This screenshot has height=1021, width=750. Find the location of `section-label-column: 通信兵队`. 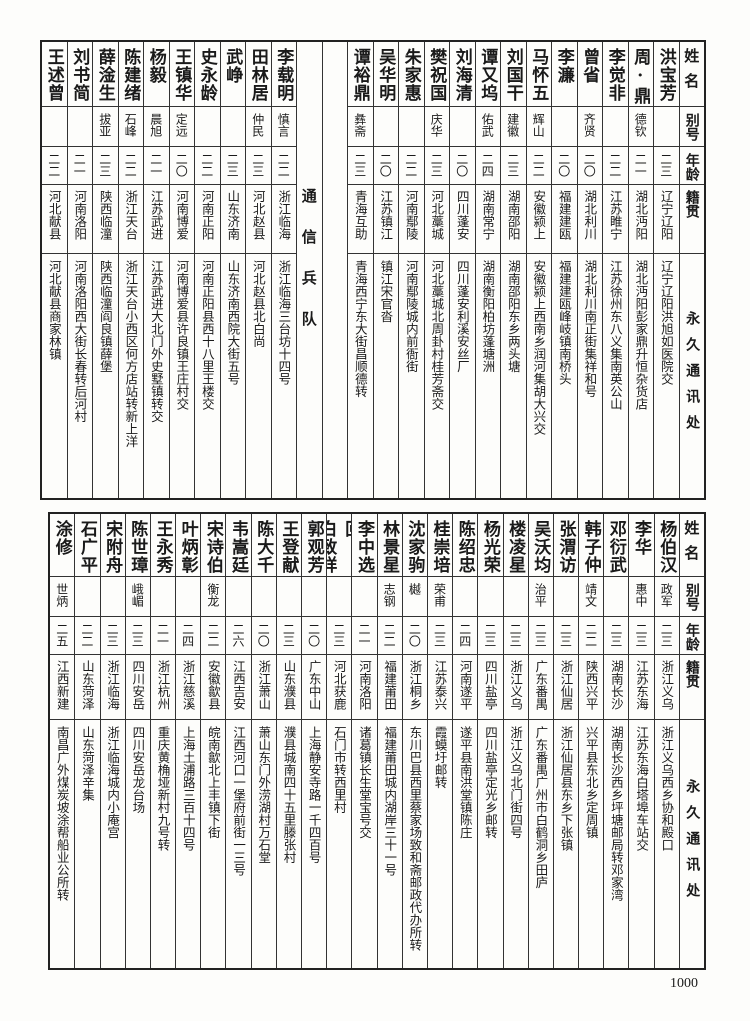

section-label-column: 通信兵队 is located at coordinates (309, 270).